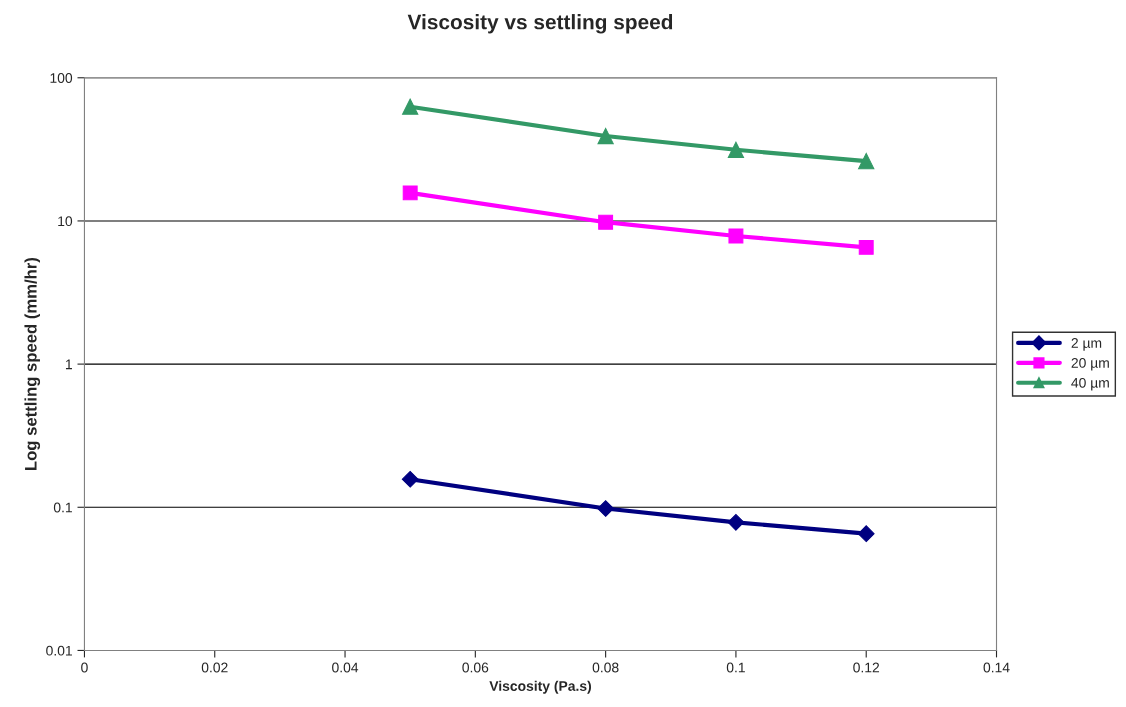  I want to click on y-tick-label: 1, so click(68, 364).